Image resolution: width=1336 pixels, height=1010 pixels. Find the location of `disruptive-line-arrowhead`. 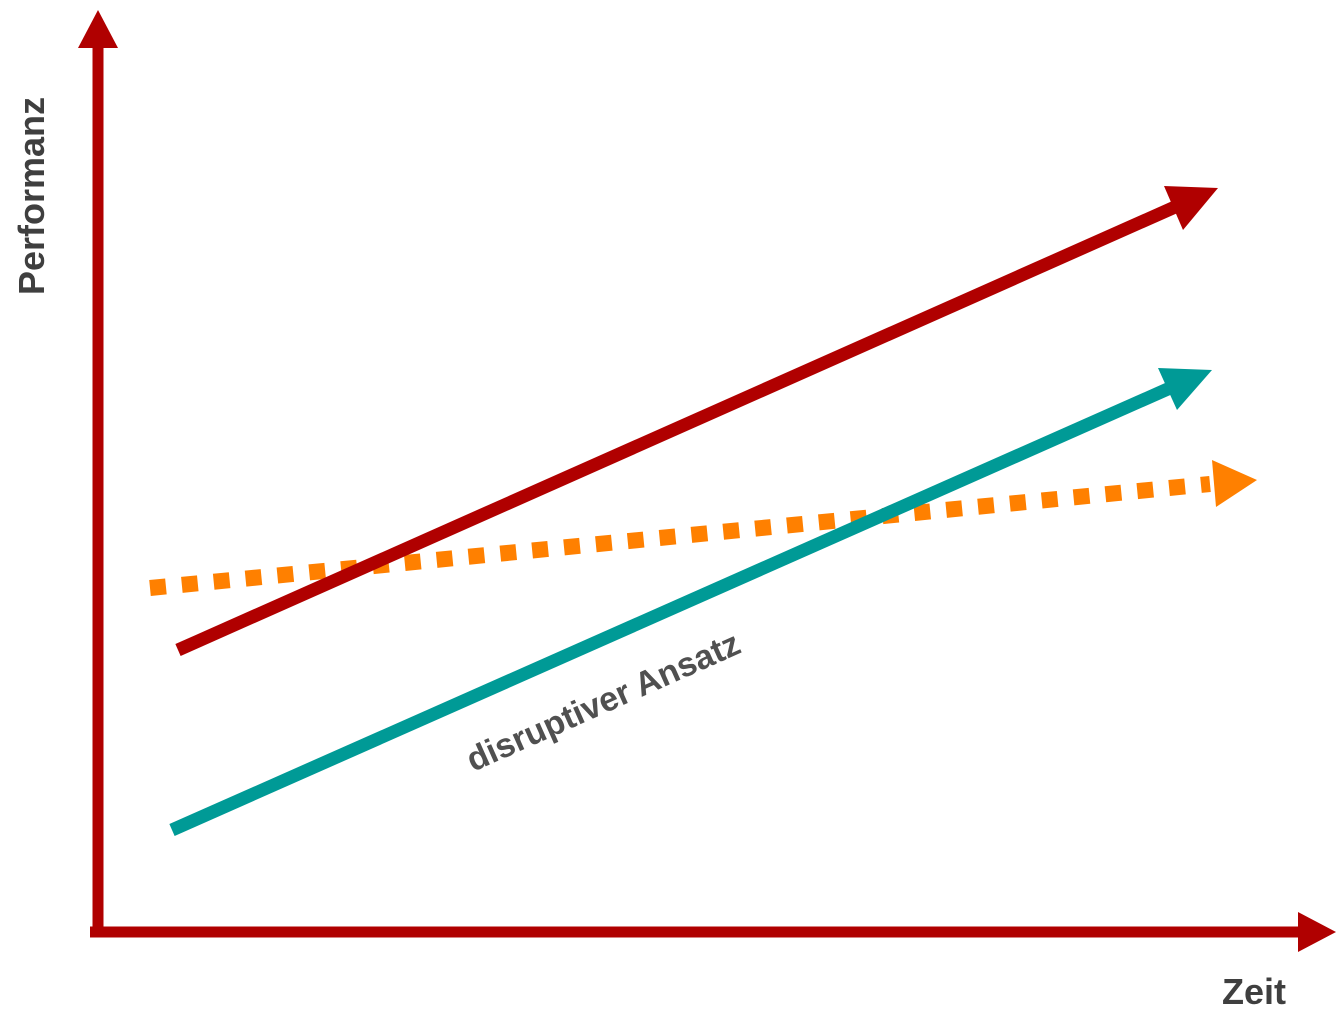

disruptive-line-arrowhead is located at coordinates (1185, 389).